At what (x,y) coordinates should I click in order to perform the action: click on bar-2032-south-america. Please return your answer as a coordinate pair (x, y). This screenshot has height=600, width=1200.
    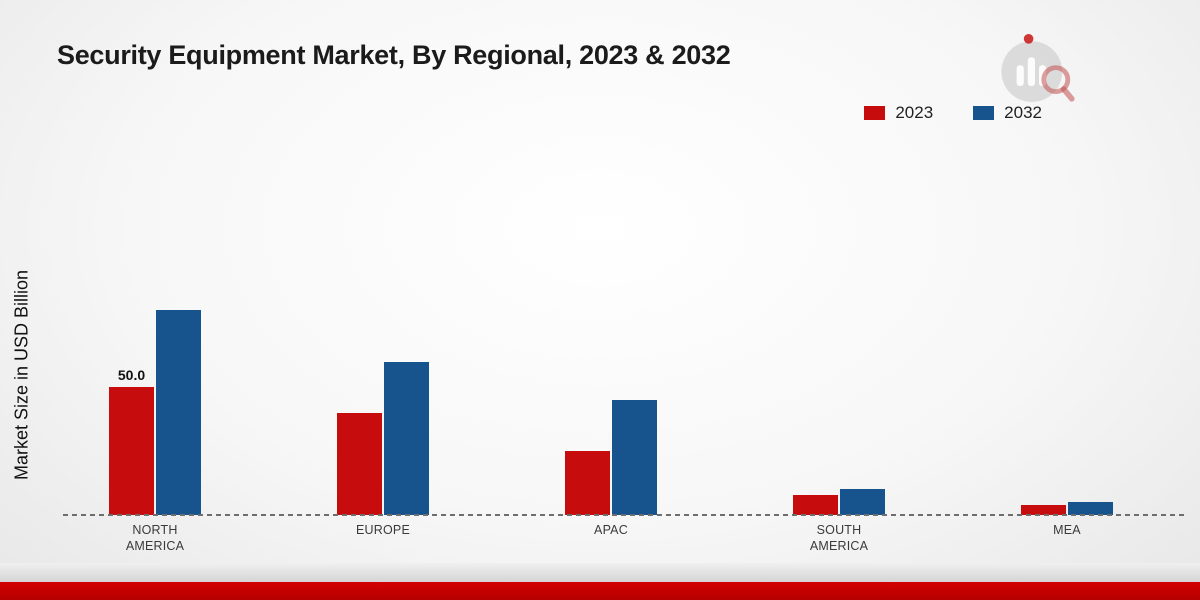
    Looking at the image, I should click on (862, 502).